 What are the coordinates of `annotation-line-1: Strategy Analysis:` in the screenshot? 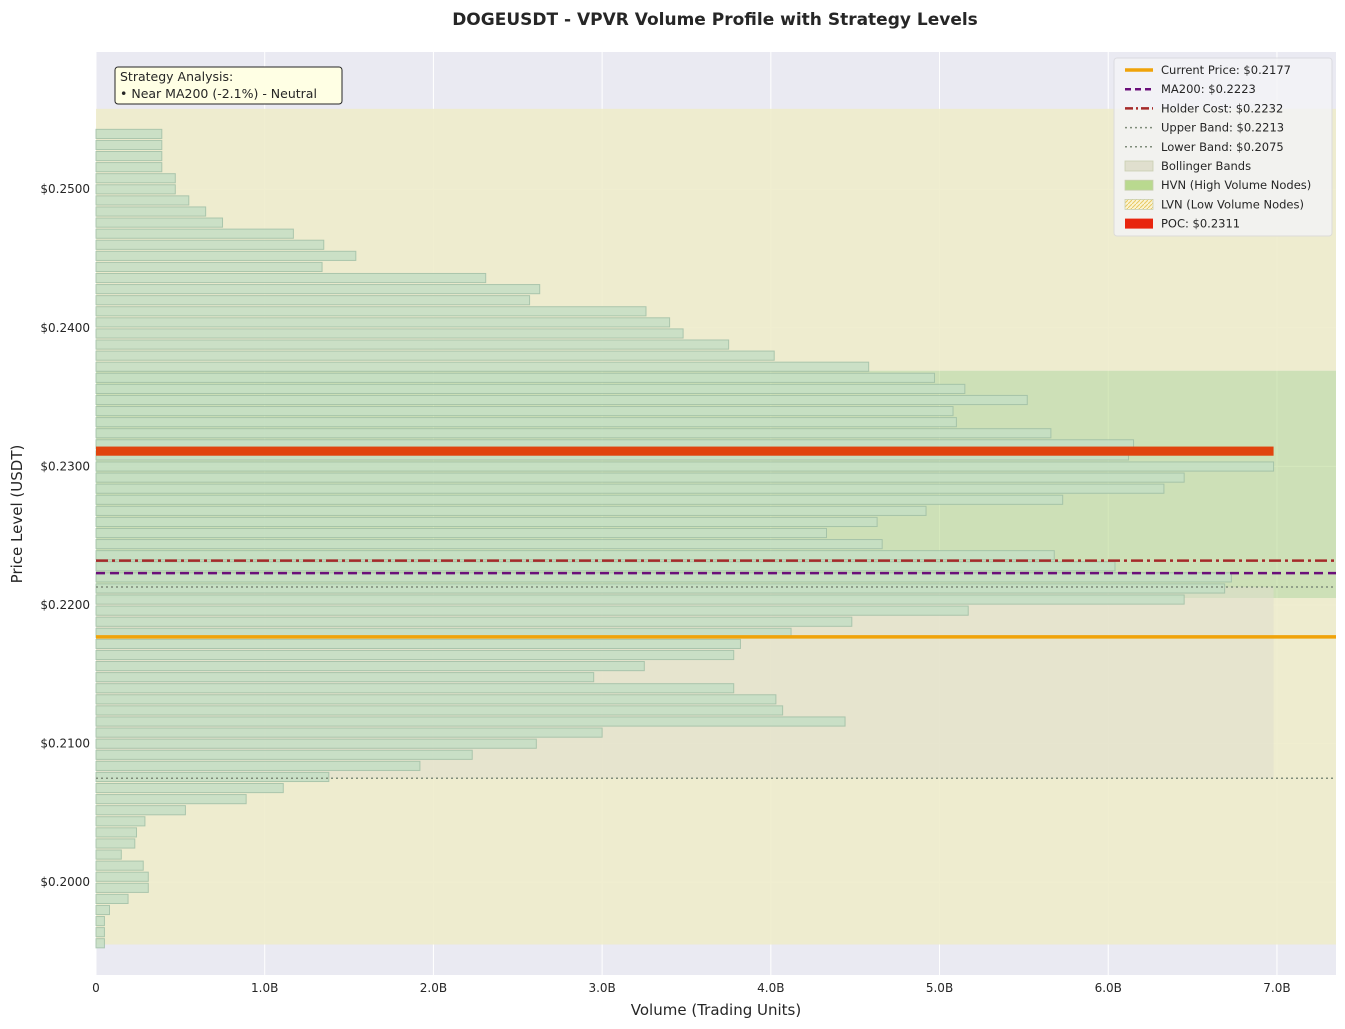 It's located at (176, 76).